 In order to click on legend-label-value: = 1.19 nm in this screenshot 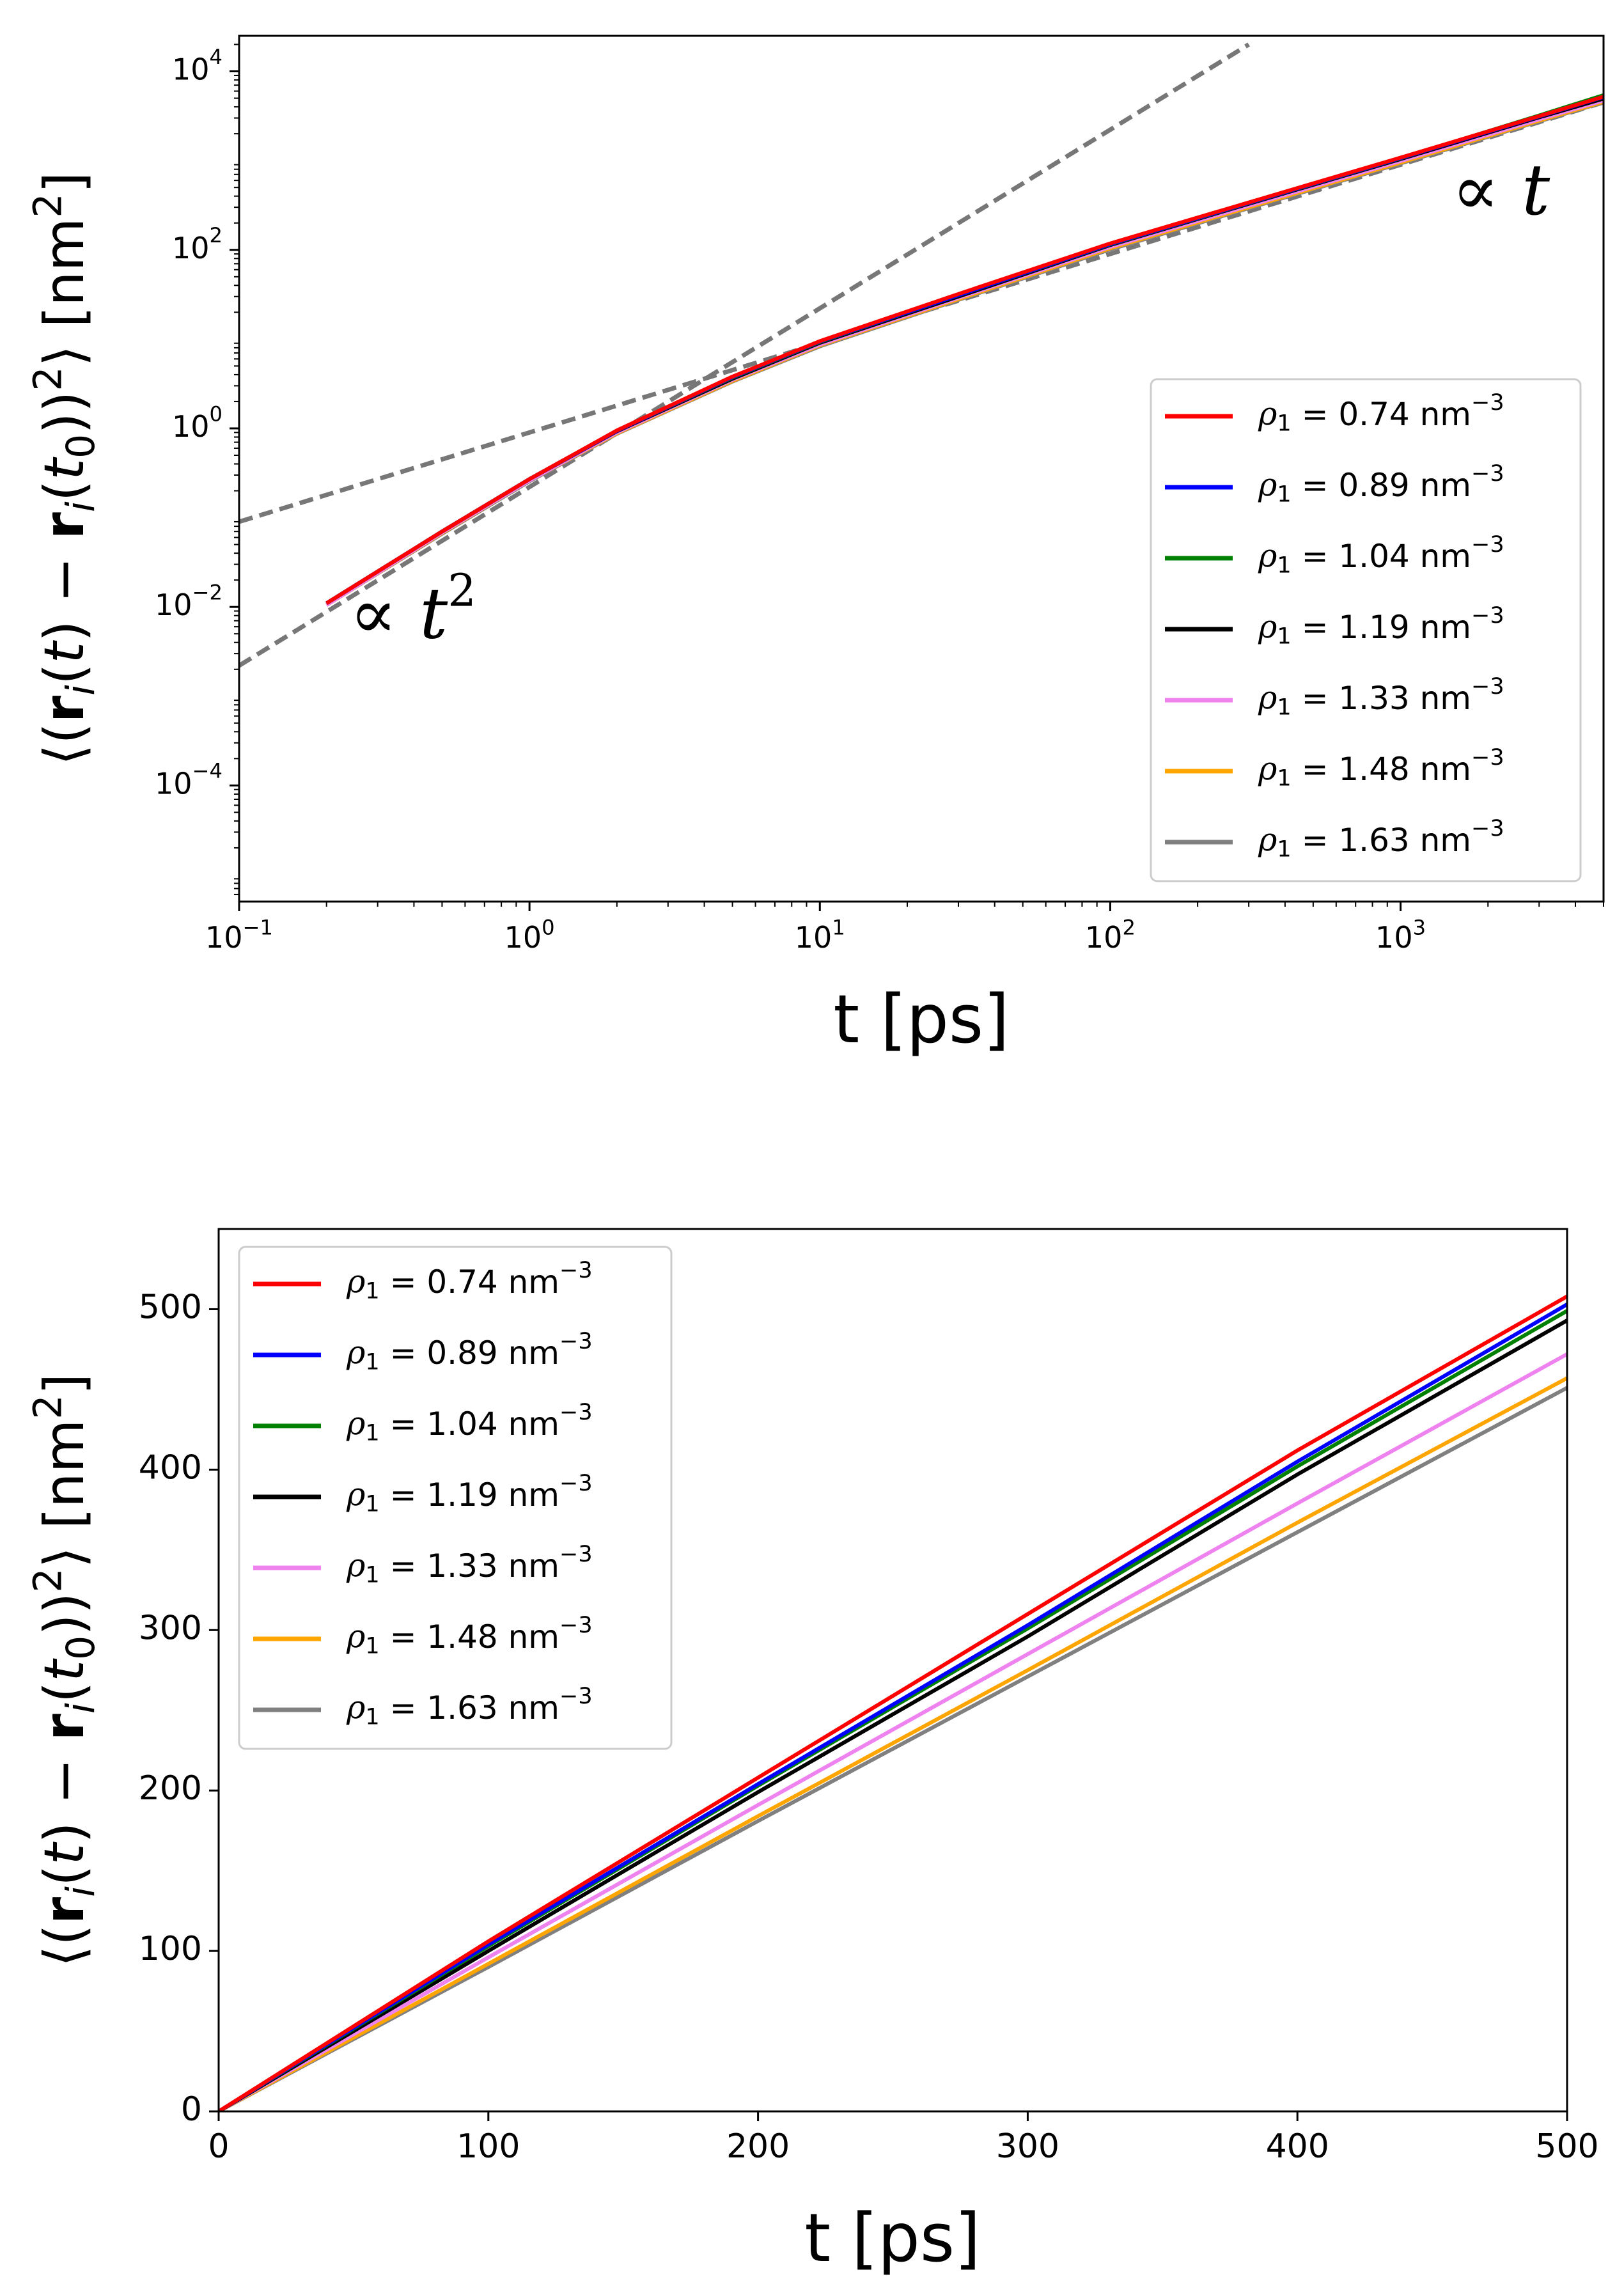, I will do `click(1381, 627)`.